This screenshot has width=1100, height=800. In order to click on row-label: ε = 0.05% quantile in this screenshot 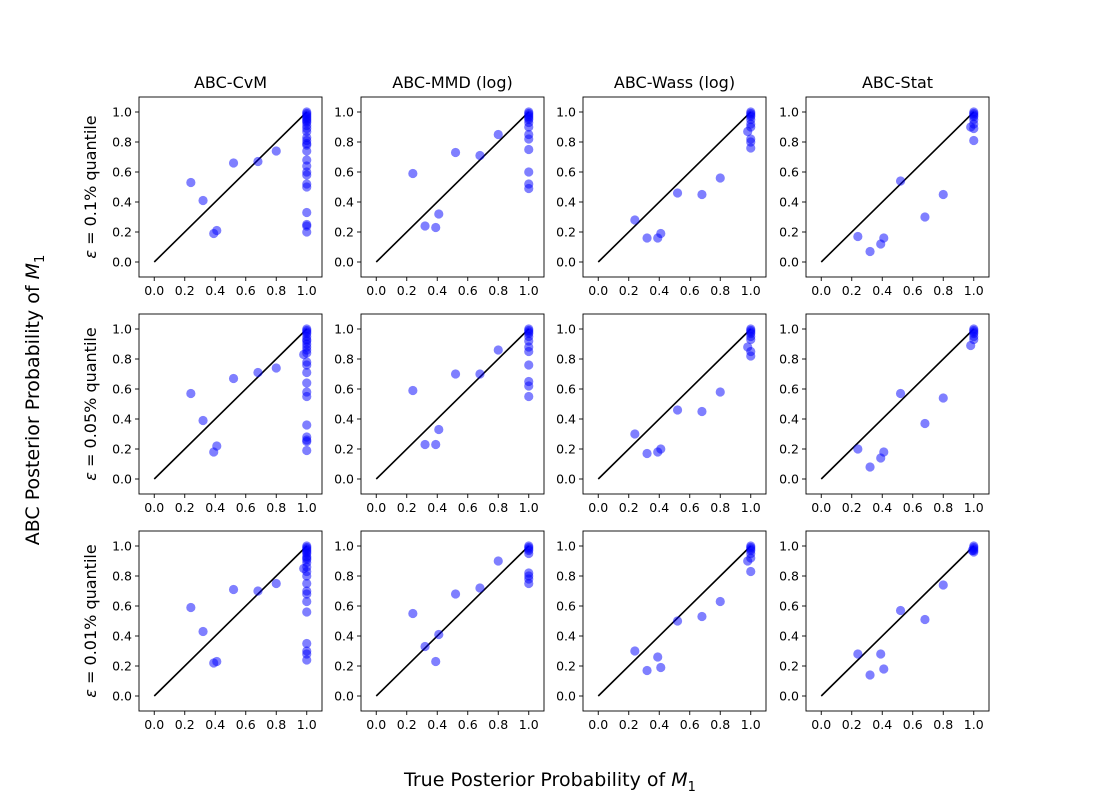, I will do `click(90, 403)`.